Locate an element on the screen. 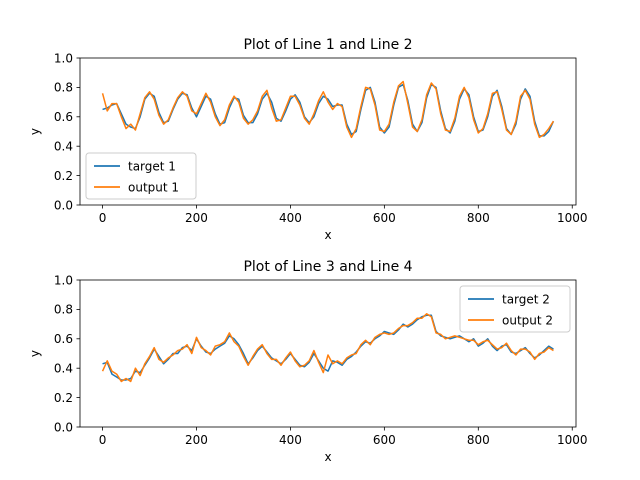 This screenshot has height=480, width=640. legend-label: output 1 is located at coordinates (153, 187).